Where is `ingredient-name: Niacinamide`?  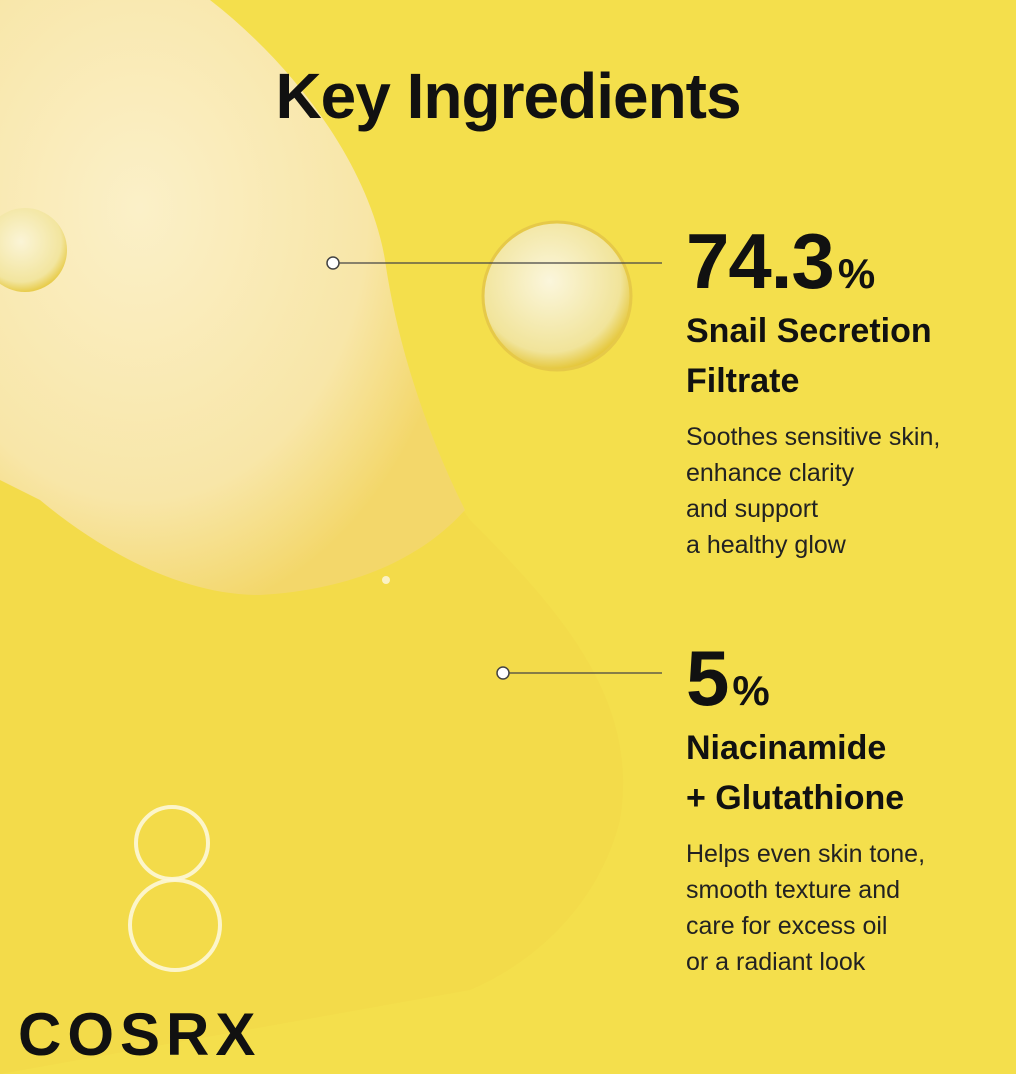
ingredient-name: Niacinamide is located at coordinates (786, 748).